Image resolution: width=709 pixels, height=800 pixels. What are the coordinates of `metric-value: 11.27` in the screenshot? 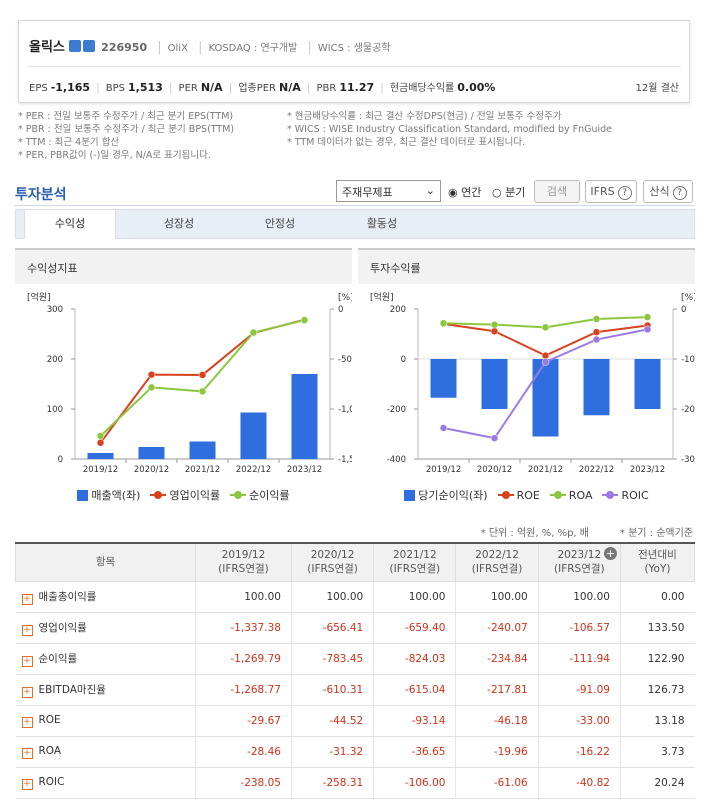 It's located at (357, 87).